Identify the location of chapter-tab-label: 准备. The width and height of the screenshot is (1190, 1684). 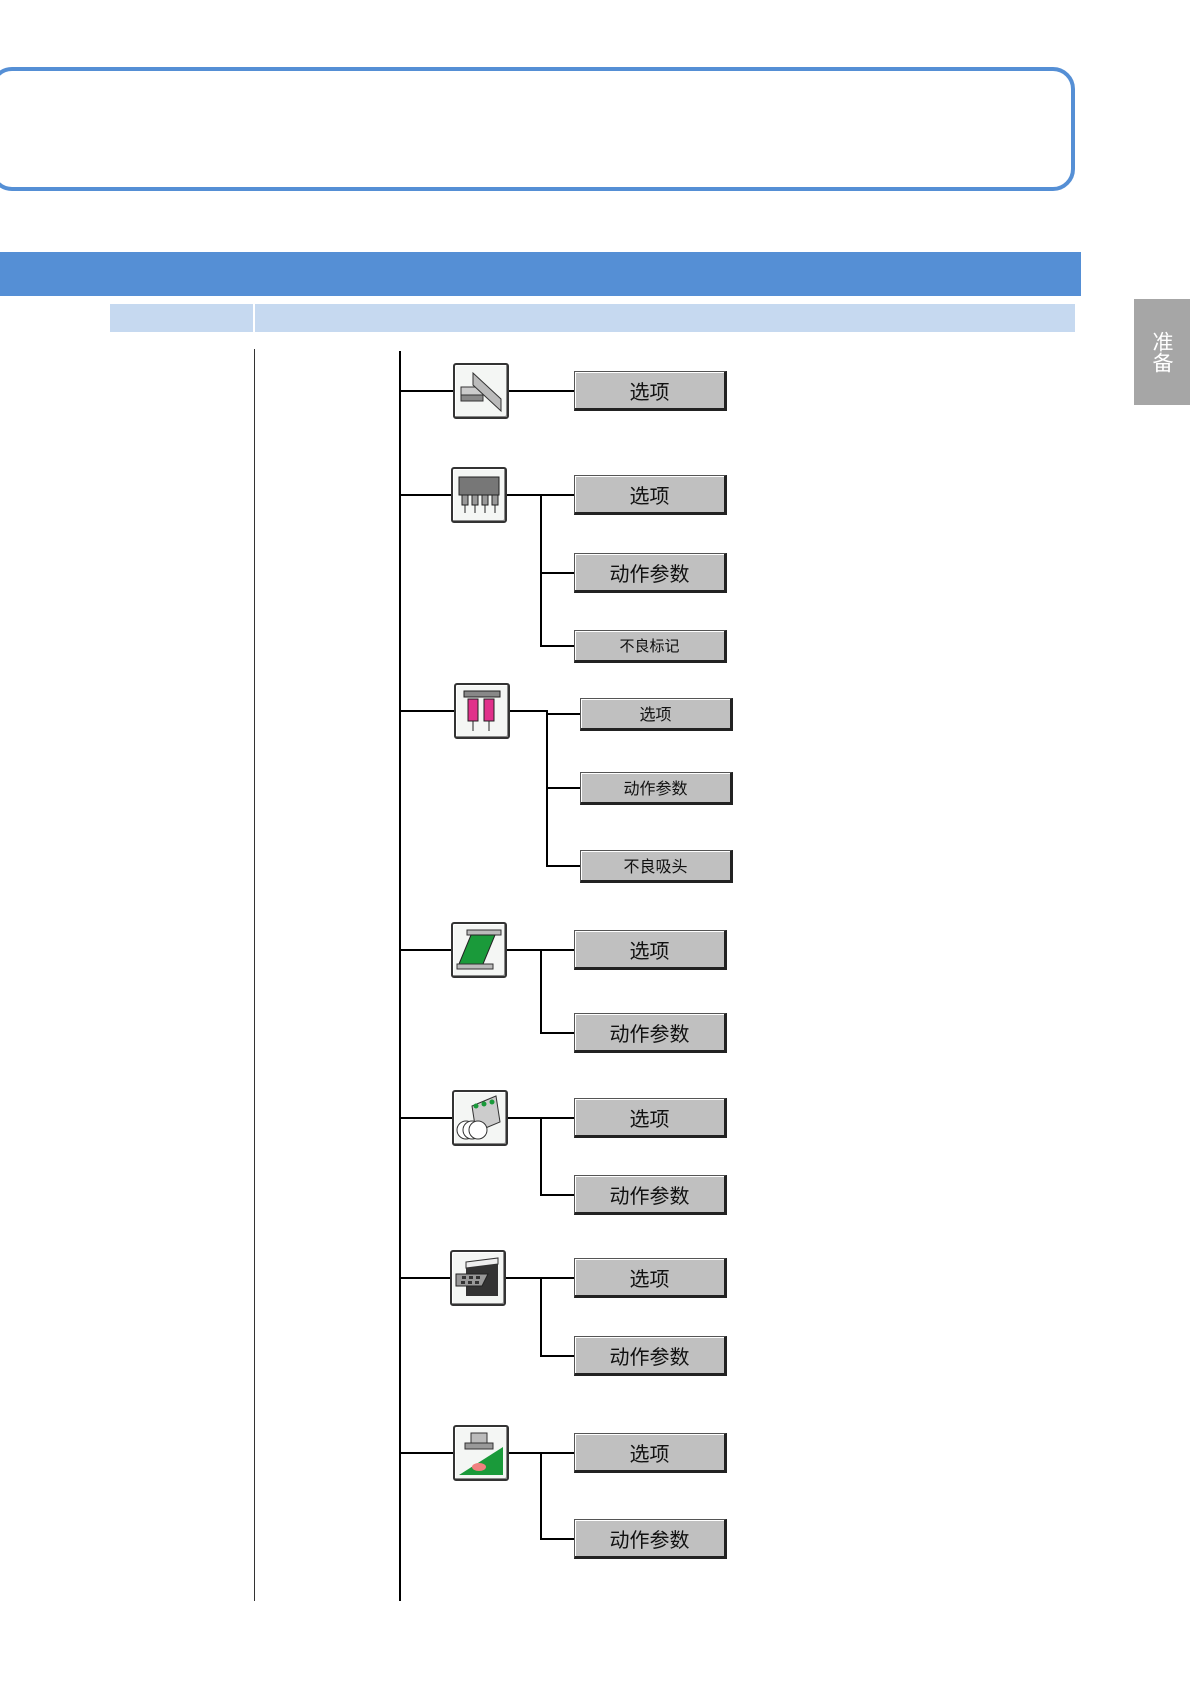
(1162, 352).